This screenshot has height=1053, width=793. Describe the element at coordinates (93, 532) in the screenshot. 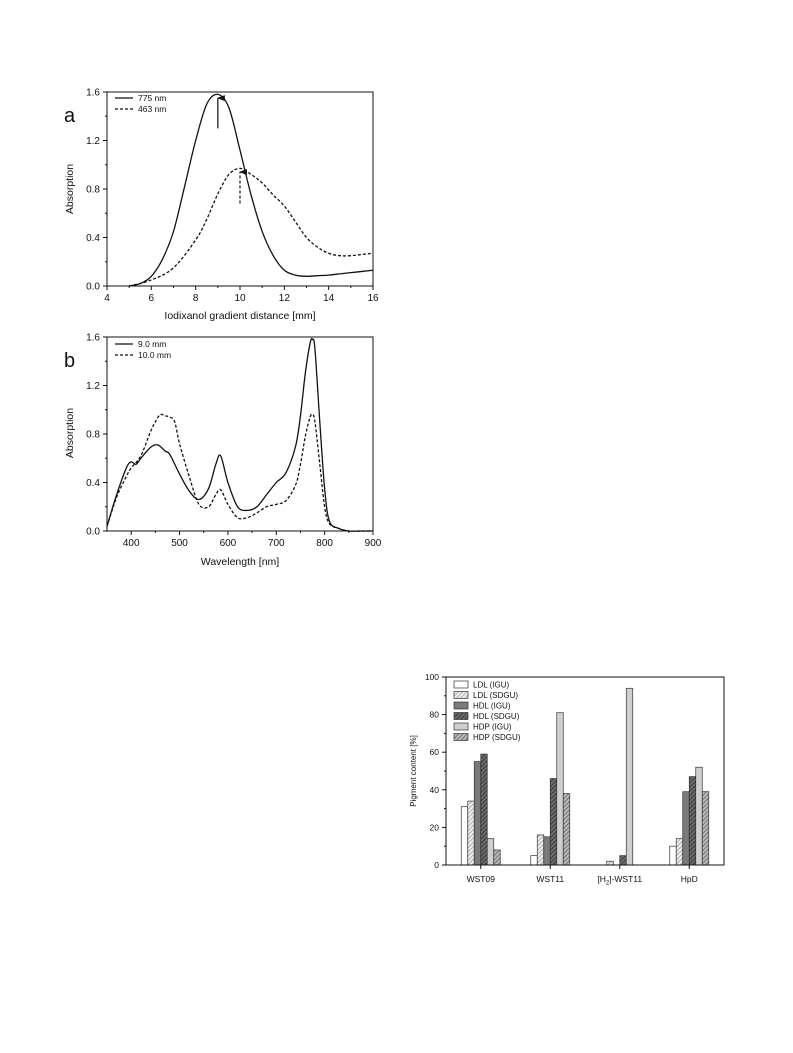

I see `panel-b-y-tick-label: 0.0` at that location.